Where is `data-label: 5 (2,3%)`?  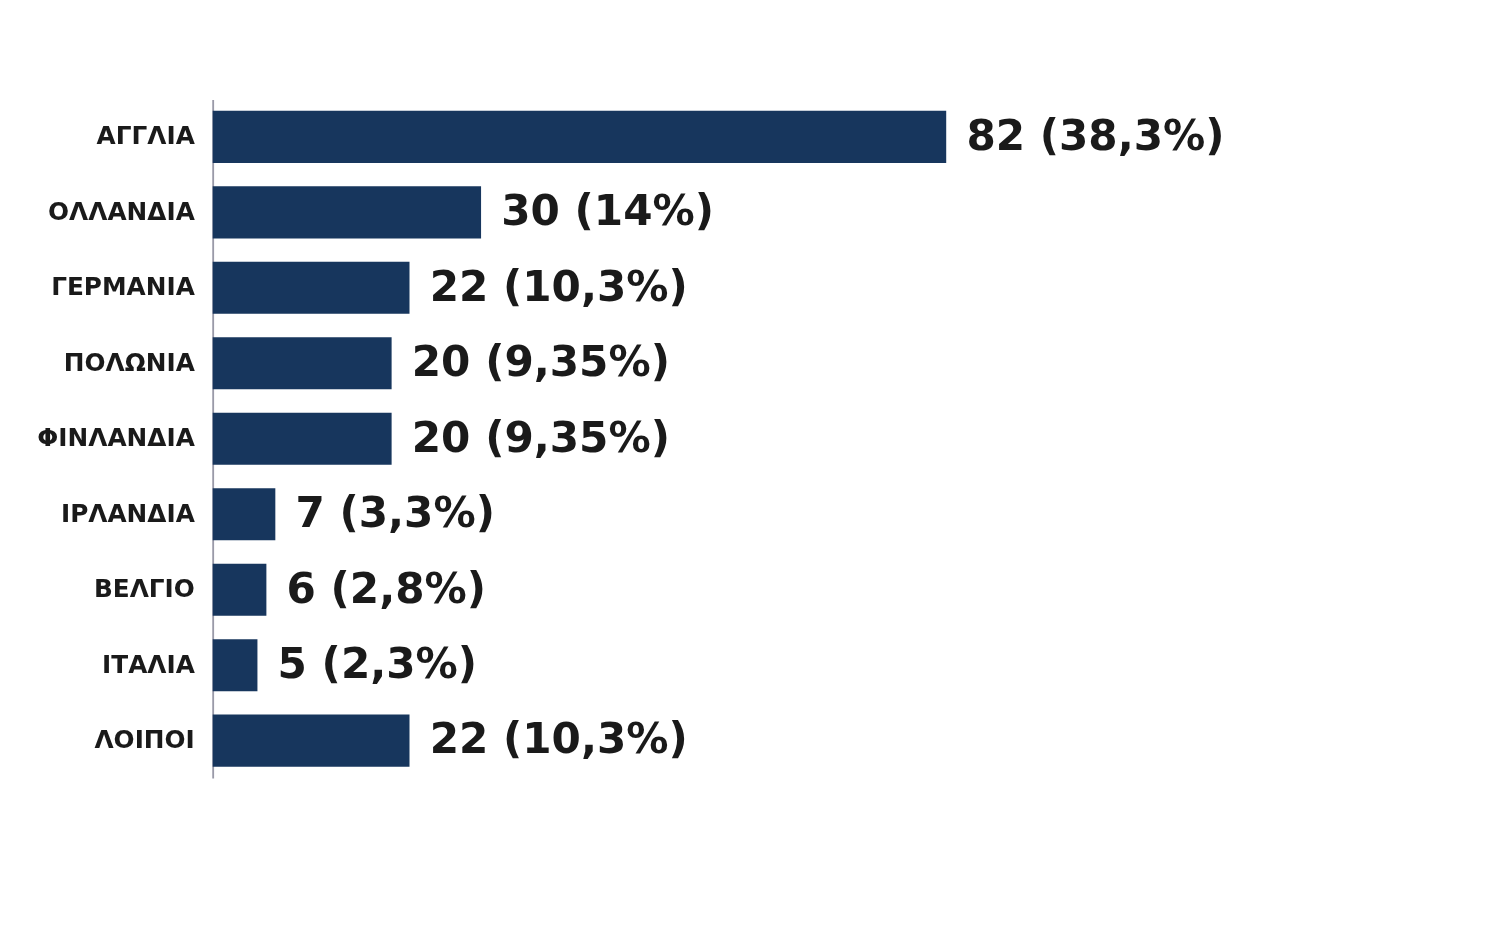
data-label: 5 (2,3%) is located at coordinates (377, 663).